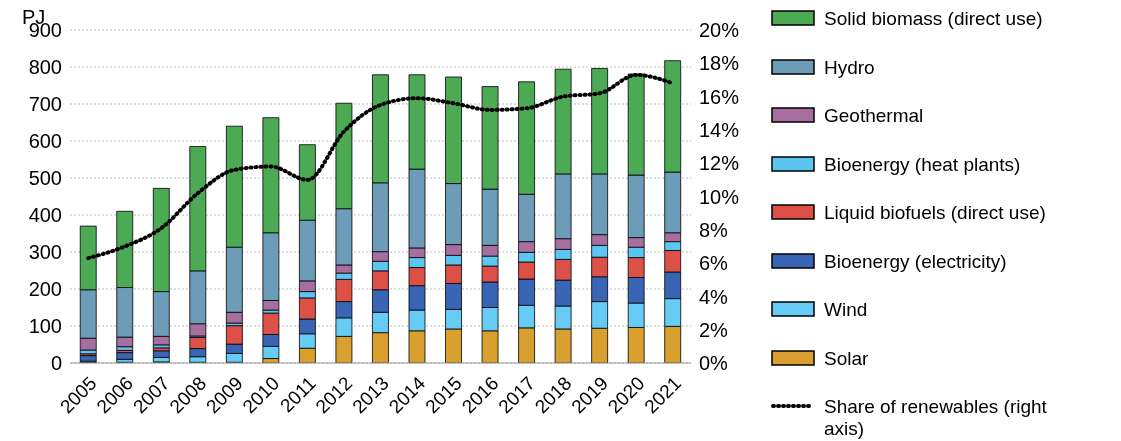 The height and width of the screenshot is (441, 1121). What do you see at coordinates (45, 67) in the screenshot?
I see `y-tick-label: 800` at bounding box center [45, 67].